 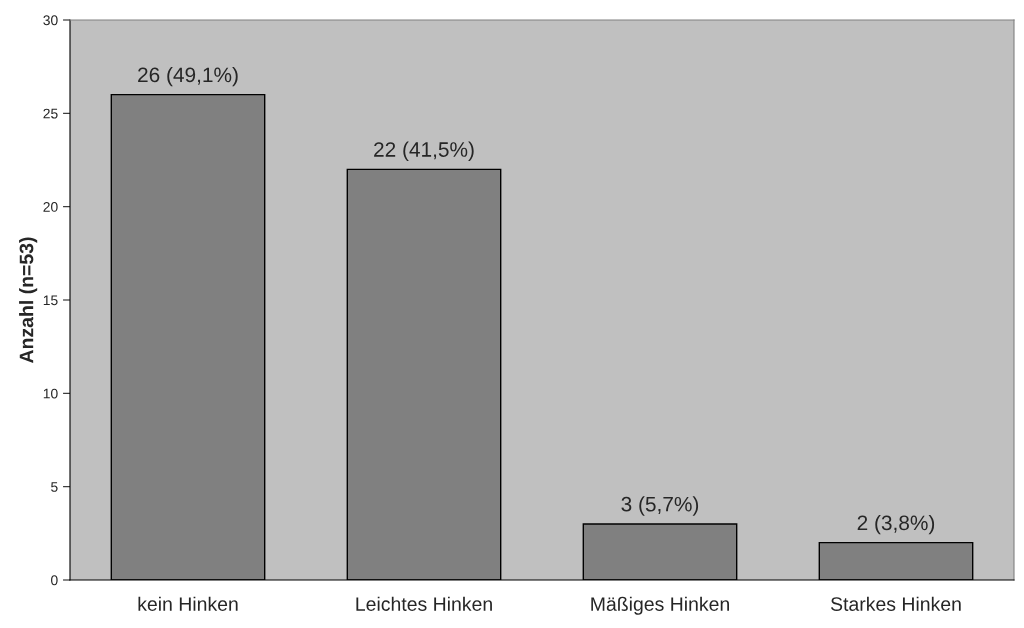 What do you see at coordinates (424, 603) in the screenshot?
I see `x-tick-label: Leichtes Hinken` at bounding box center [424, 603].